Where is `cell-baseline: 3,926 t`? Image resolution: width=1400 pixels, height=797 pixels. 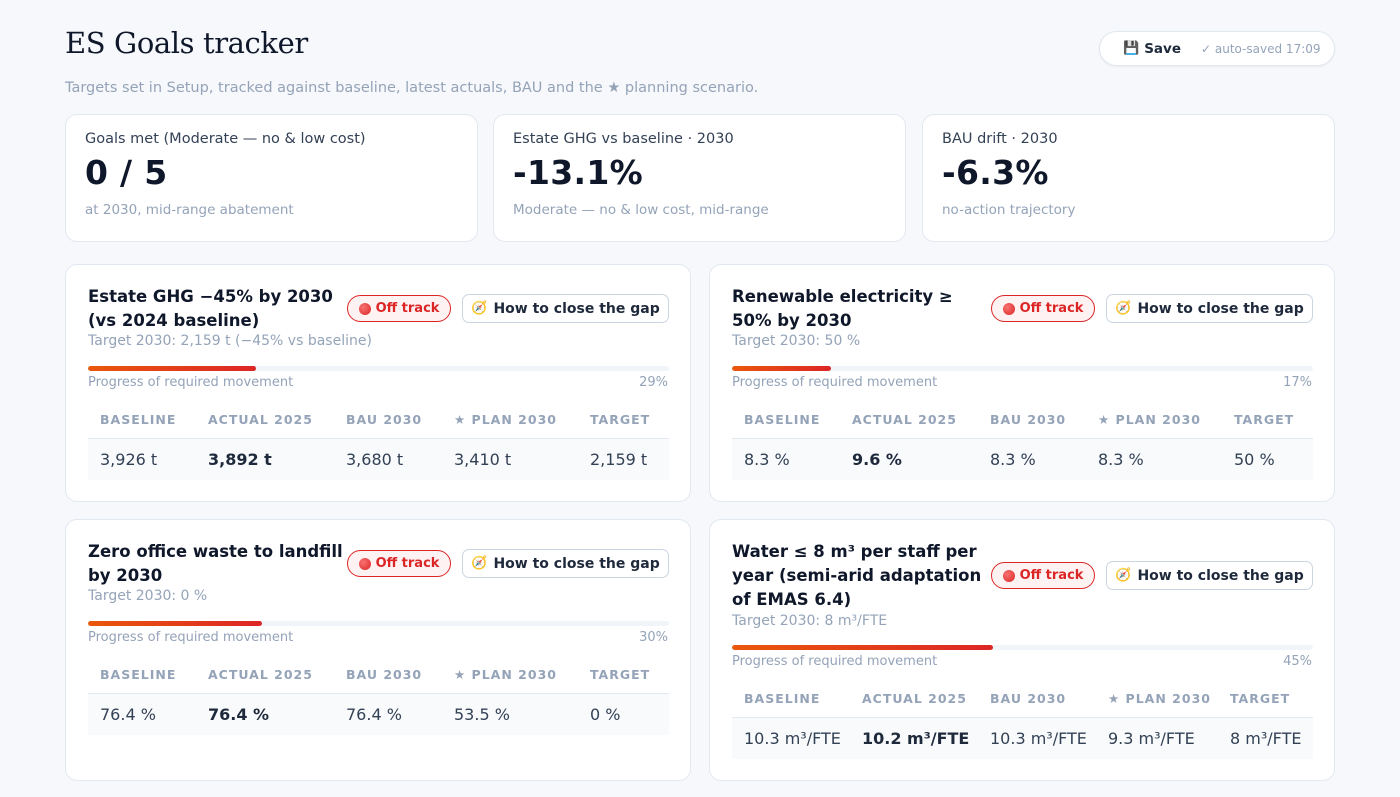
cell-baseline: 3,926 t is located at coordinates (142, 459).